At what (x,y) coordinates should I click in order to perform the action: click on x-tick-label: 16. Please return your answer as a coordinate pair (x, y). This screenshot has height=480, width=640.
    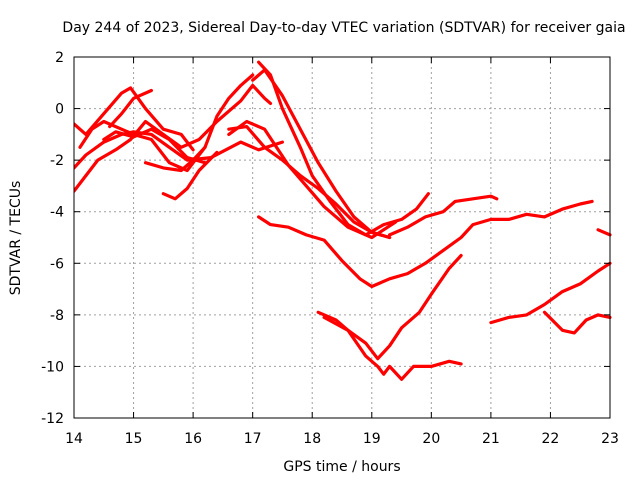
    Looking at the image, I should click on (193, 439).